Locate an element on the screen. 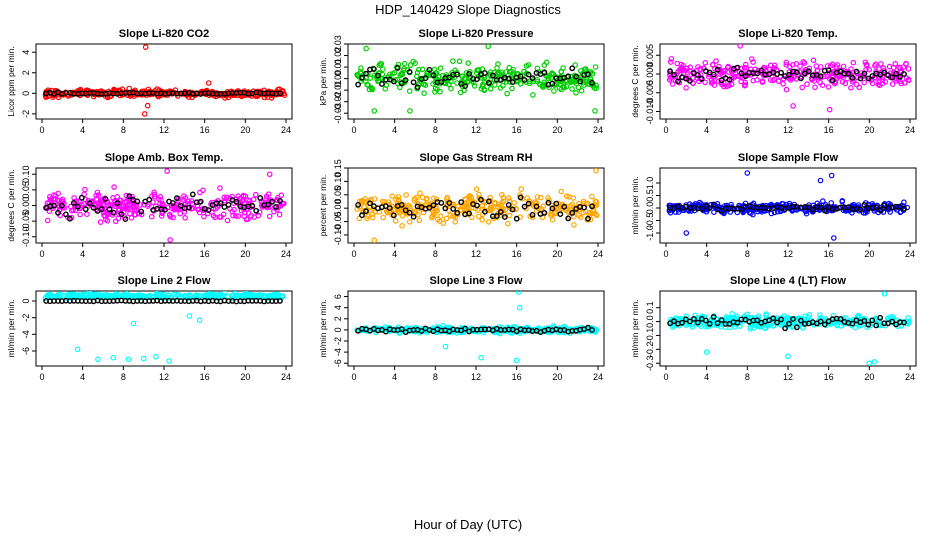 This screenshot has height=540, width=936. y-tick-label: -2 is located at coordinates (26, 114).